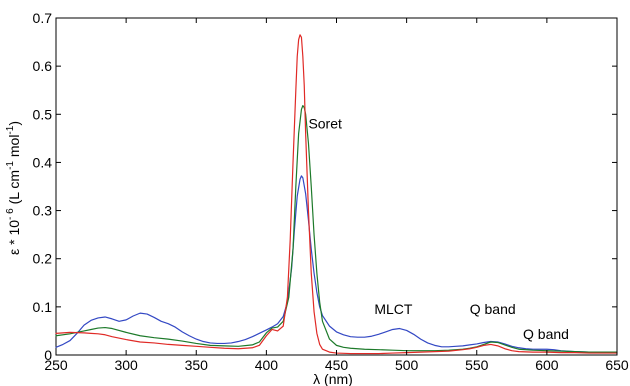 The width and height of the screenshot is (630, 386). I want to click on y-tick-label: 0.4, so click(43, 162).